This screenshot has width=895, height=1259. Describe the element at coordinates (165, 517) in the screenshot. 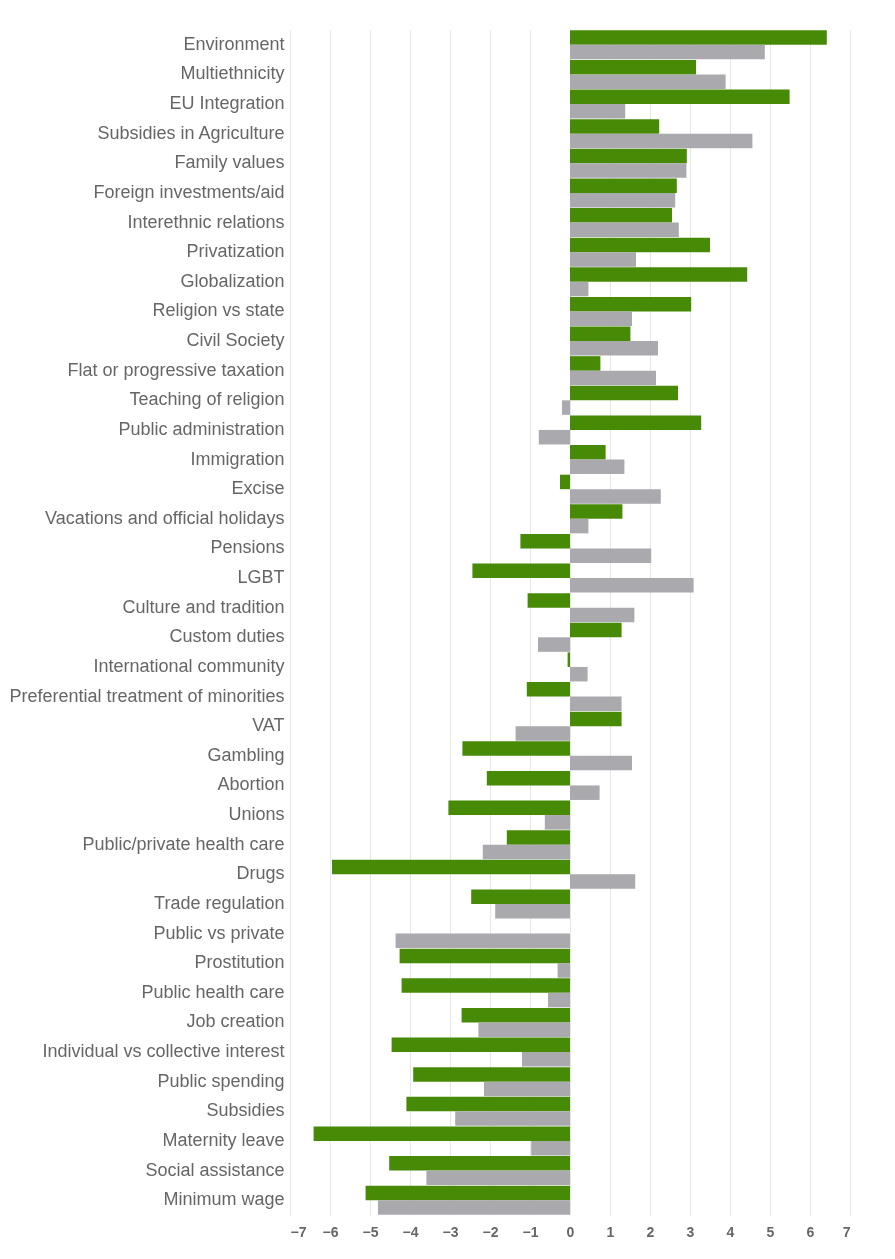

I see `y-tick-label: Vacations and official holidays` at that location.